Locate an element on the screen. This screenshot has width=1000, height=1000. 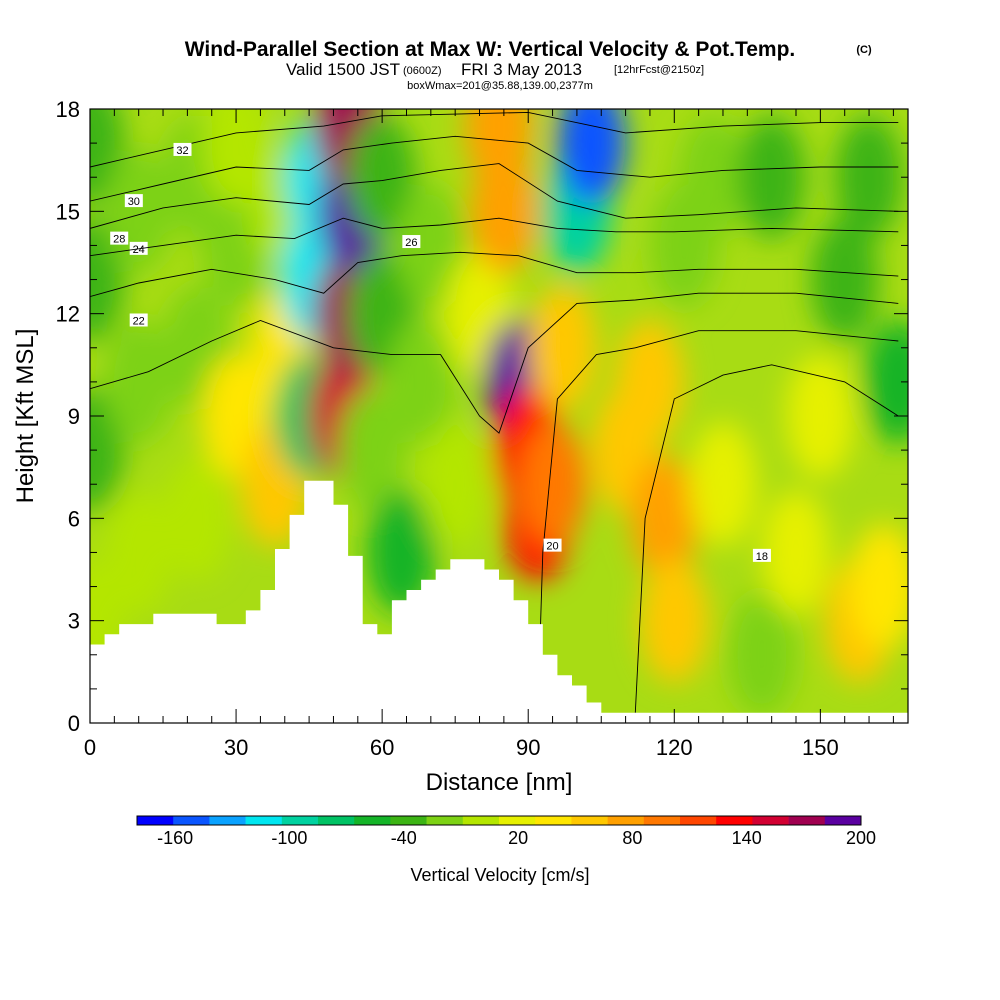
contour-label: 28 is located at coordinates (119, 240).